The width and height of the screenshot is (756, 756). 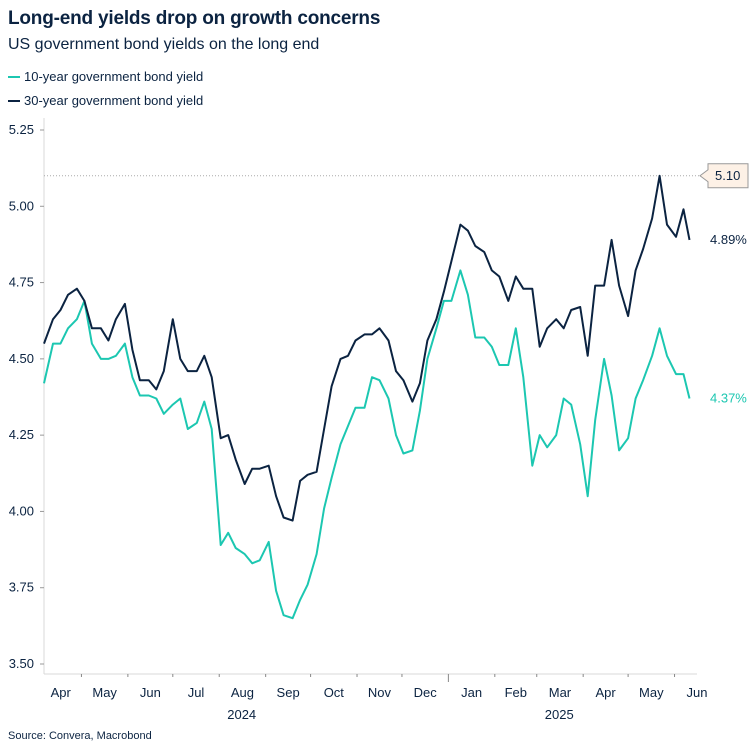 What do you see at coordinates (21, 129) in the screenshot?
I see `y-tick-label: 5.25` at bounding box center [21, 129].